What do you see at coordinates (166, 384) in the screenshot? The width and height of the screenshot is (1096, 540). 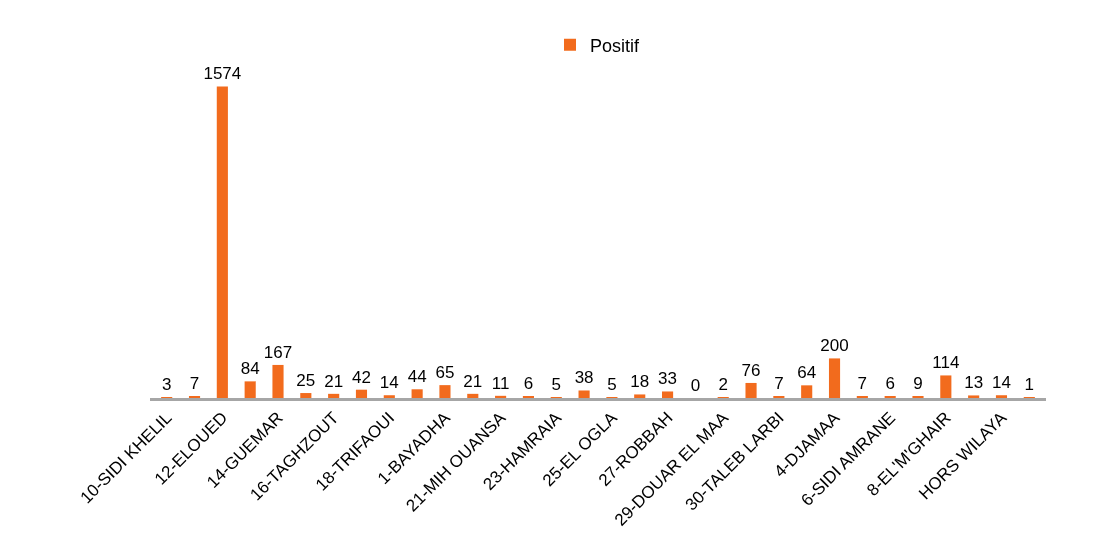 I see `data-label: 3` at bounding box center [166, 384].